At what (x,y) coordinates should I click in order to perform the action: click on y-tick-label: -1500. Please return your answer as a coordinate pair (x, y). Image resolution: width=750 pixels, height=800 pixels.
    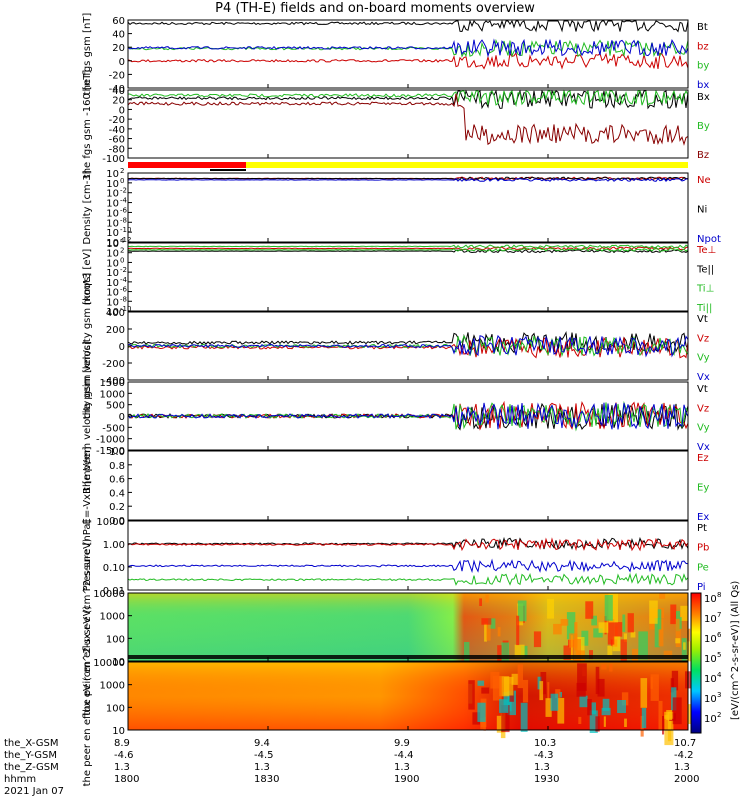
    Looking at the image, I should click on (110, 451).